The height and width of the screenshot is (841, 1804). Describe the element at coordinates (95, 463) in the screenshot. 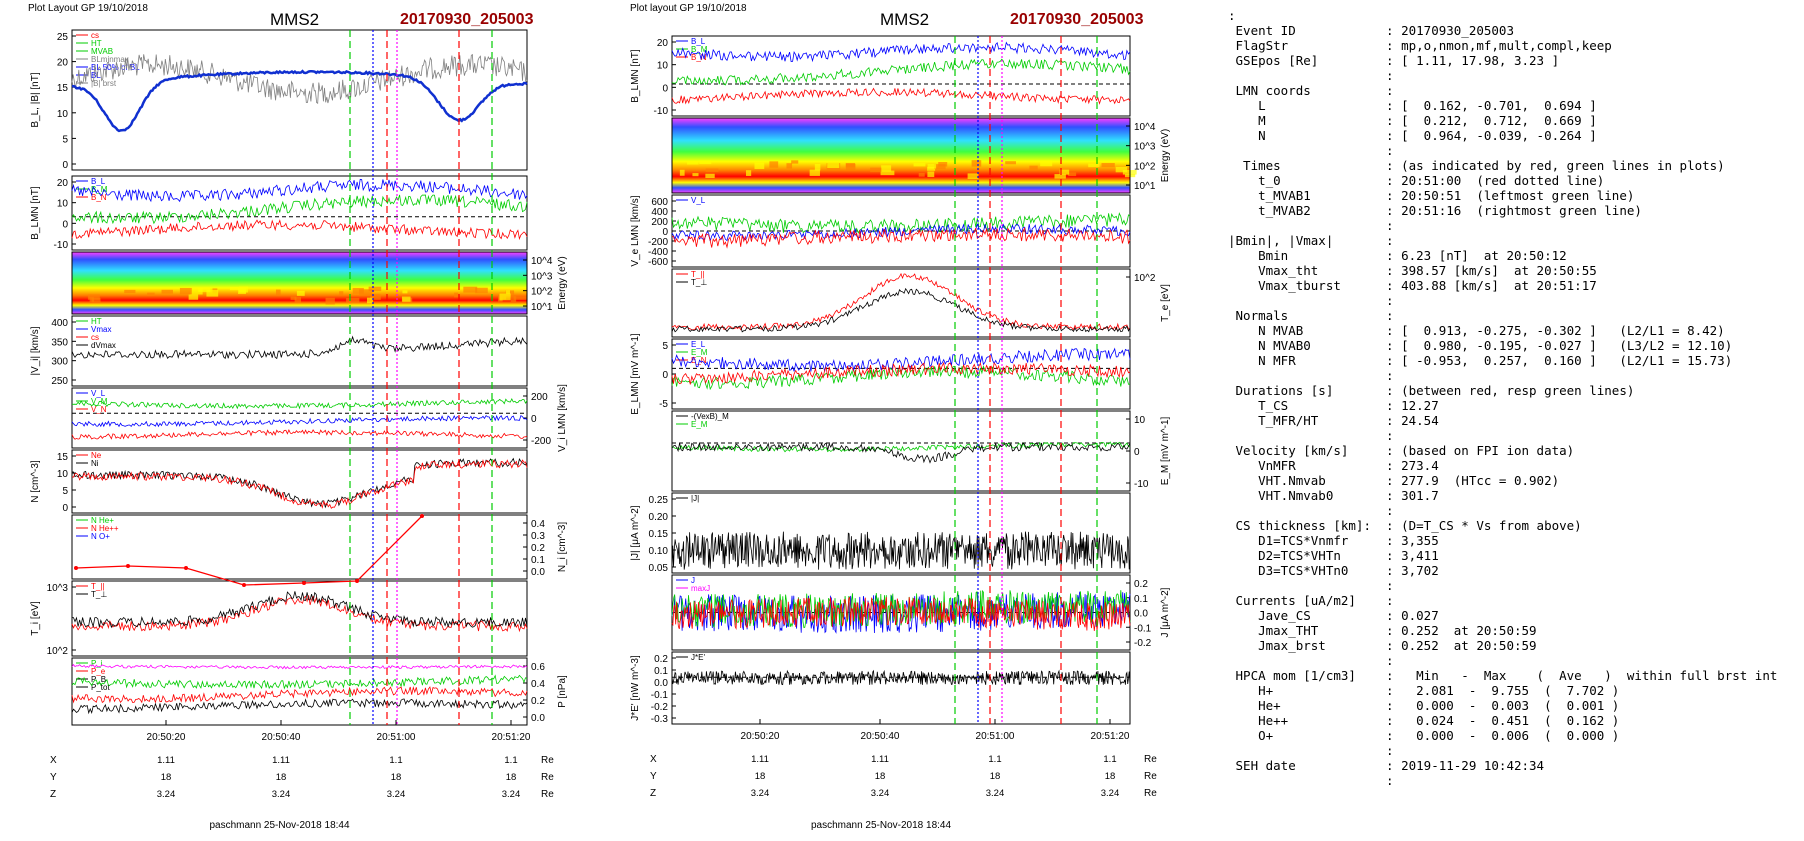

I see `legend-entry: Ni` at that location.